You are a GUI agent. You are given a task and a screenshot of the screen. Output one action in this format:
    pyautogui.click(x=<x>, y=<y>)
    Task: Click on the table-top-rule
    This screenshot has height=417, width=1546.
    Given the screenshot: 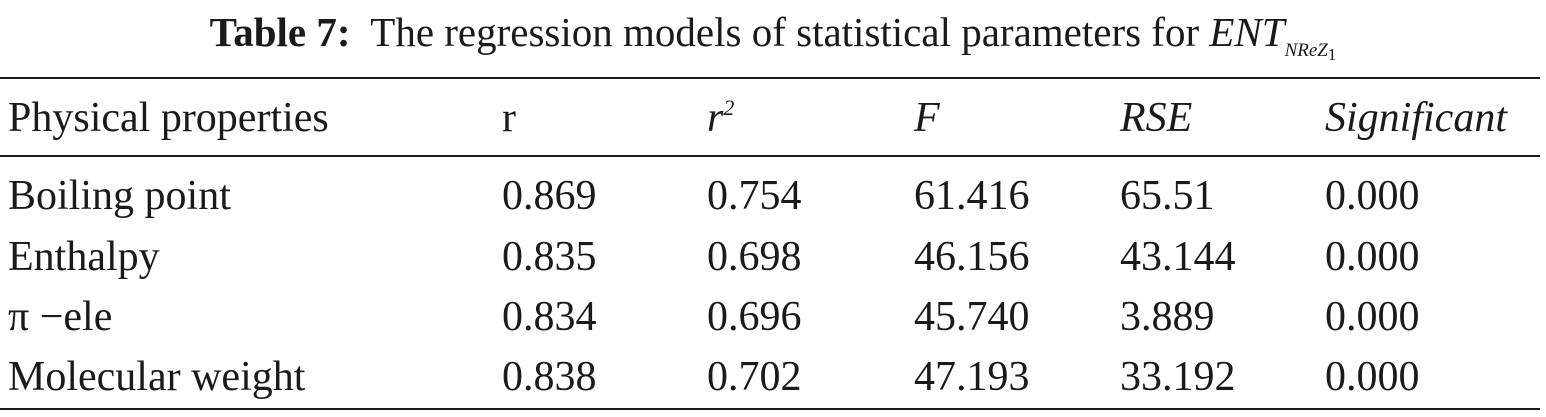 What is the action you would take?
    pyautogui.click(x=770, y=78)
    